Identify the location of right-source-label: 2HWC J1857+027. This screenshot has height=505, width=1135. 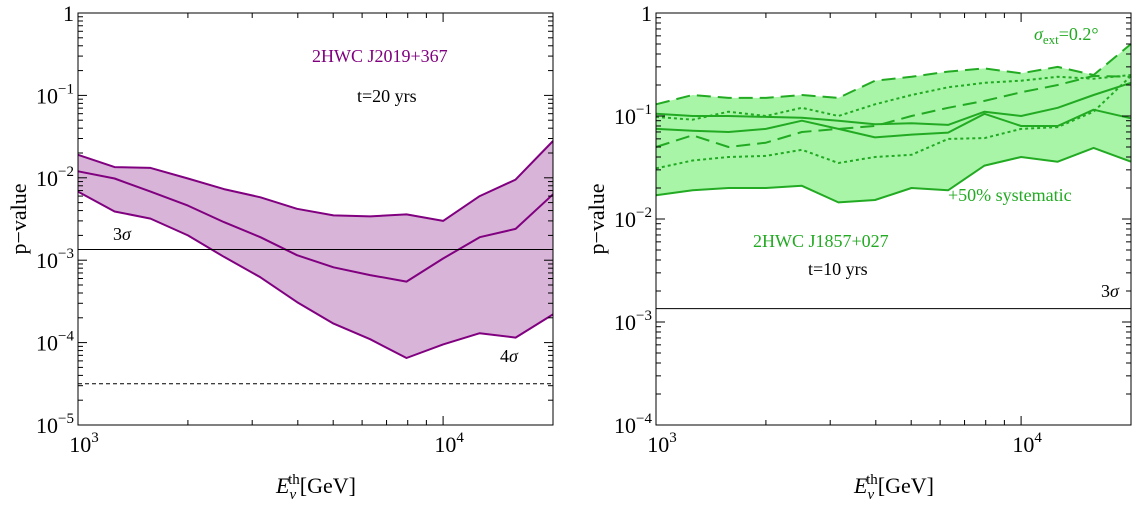
(821, 241).